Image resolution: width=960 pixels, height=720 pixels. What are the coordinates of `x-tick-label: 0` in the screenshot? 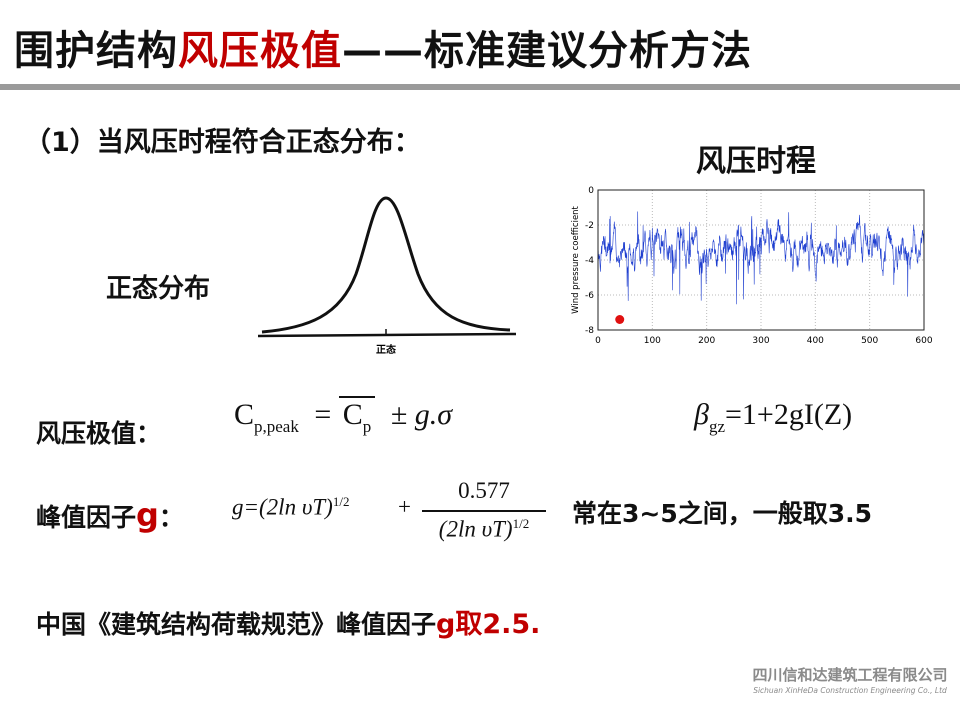 It's located at (598, 341).